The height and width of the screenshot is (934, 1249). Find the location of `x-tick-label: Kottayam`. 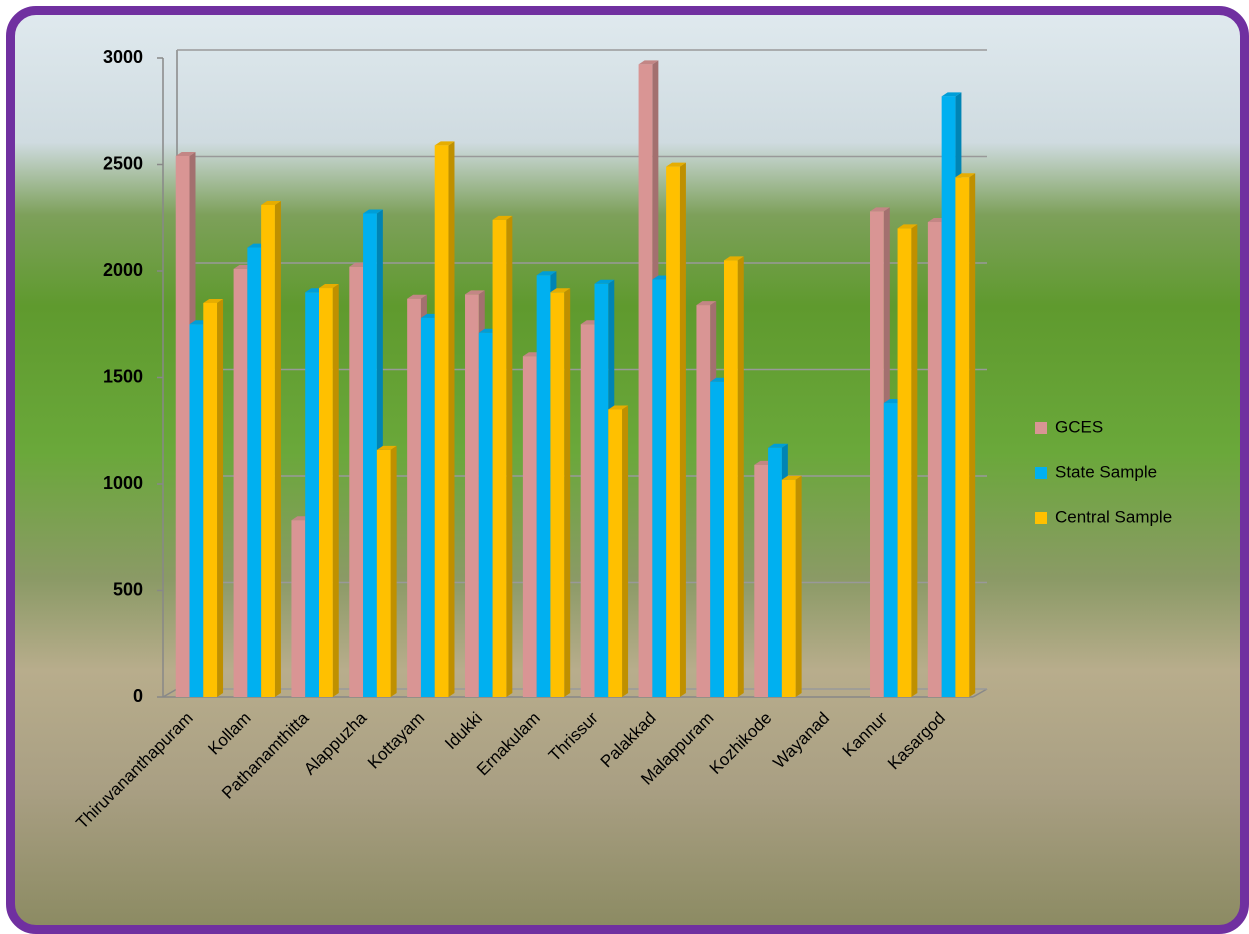

x-tick-label: Kottayam is located at coordinates (396, 740).